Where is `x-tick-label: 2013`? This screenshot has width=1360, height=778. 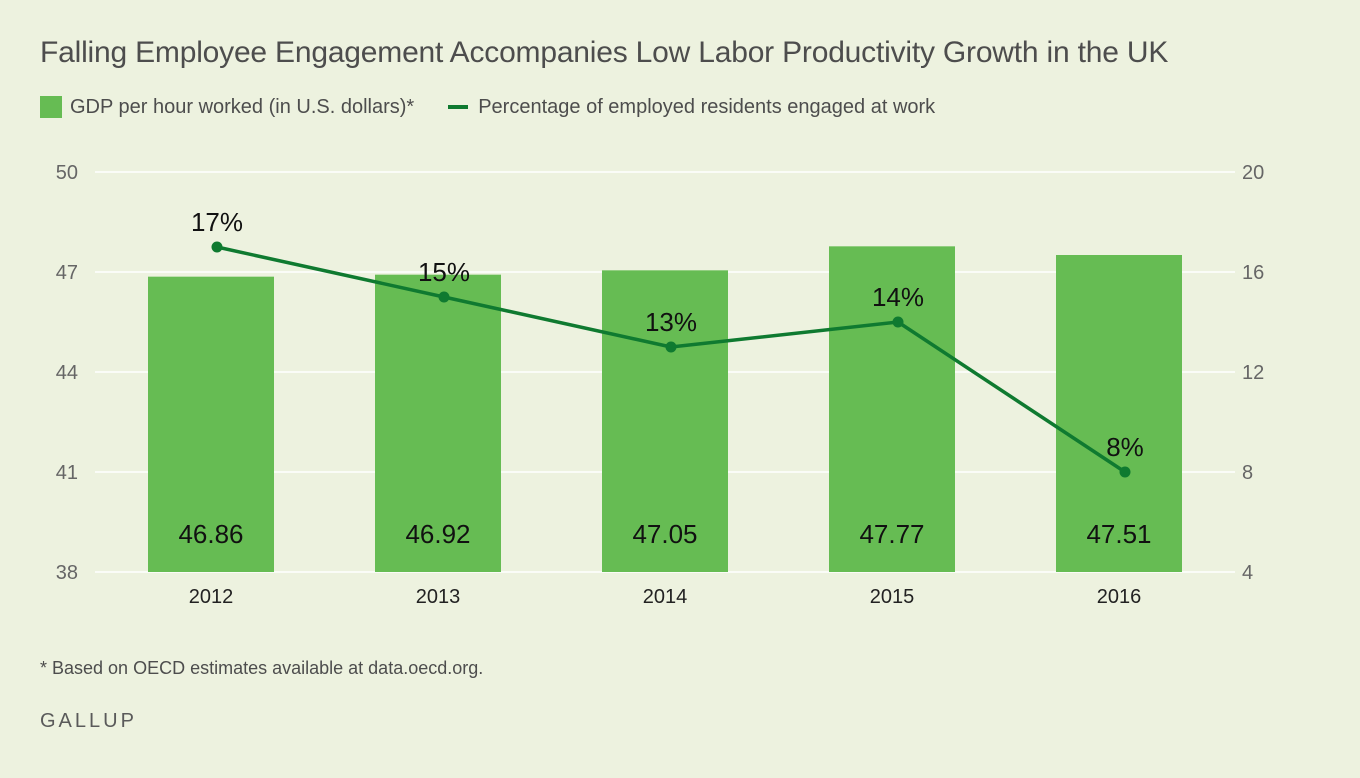 x-tick-label: 2013 is located at coordinates (438, 597).